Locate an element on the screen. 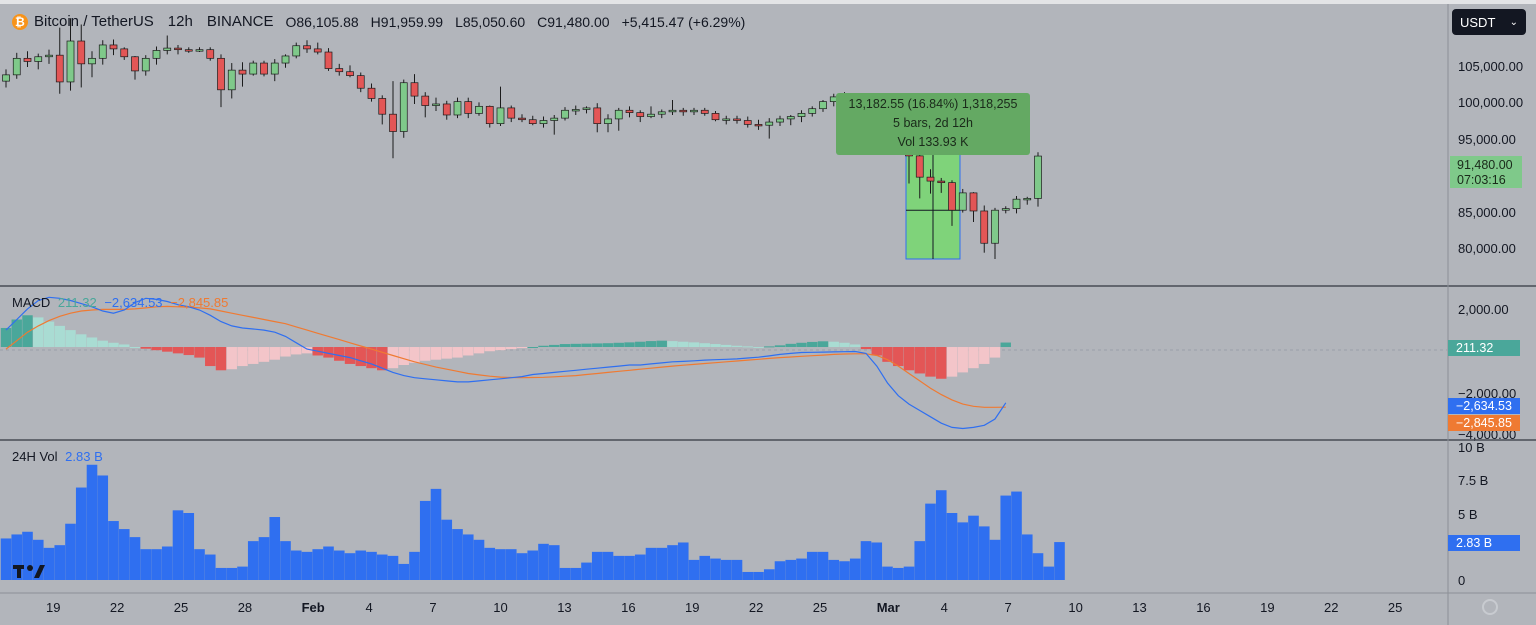 Image resolution: width=1536 pixels, height=625 pixels. currency-selector: USDT ⌄ is located at coordinates (1489, 22).